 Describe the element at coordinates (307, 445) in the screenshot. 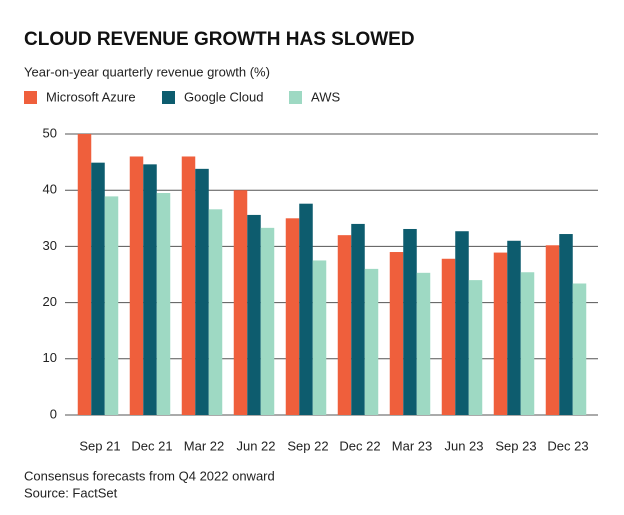

I see `x-tick-label: Sep 22` at that location.